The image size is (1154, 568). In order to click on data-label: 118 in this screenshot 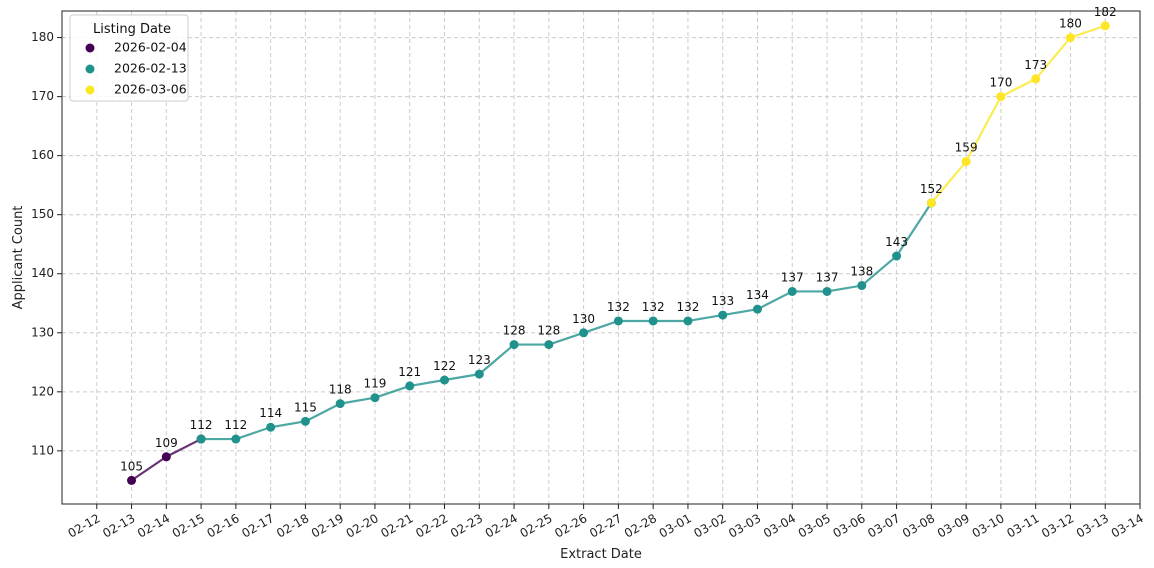, I will do `click(340, 390)`.